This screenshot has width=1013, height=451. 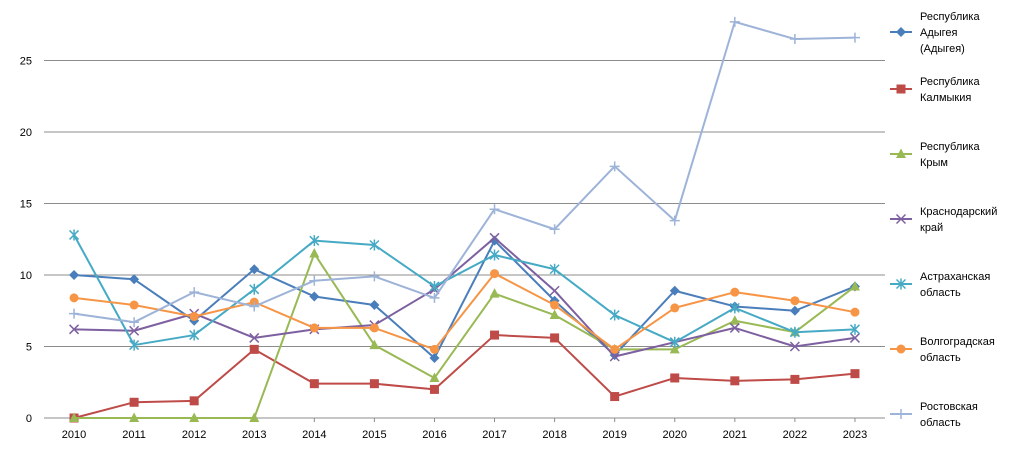 I want to click on legend-item: Республика Крым, so click(x=935, y=155).